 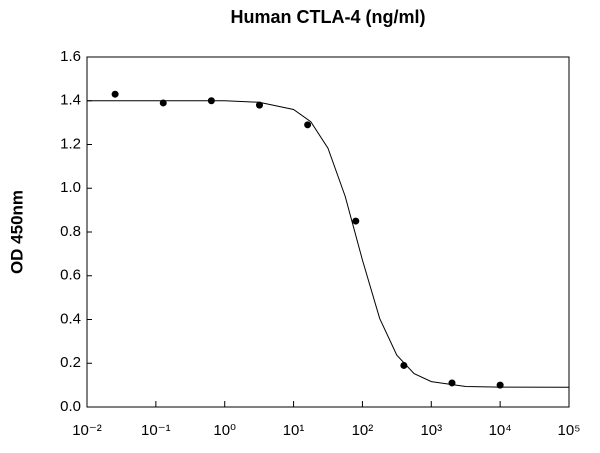 I want to click on y-axis-label: OD 450nm, so click(x=16, y=232).